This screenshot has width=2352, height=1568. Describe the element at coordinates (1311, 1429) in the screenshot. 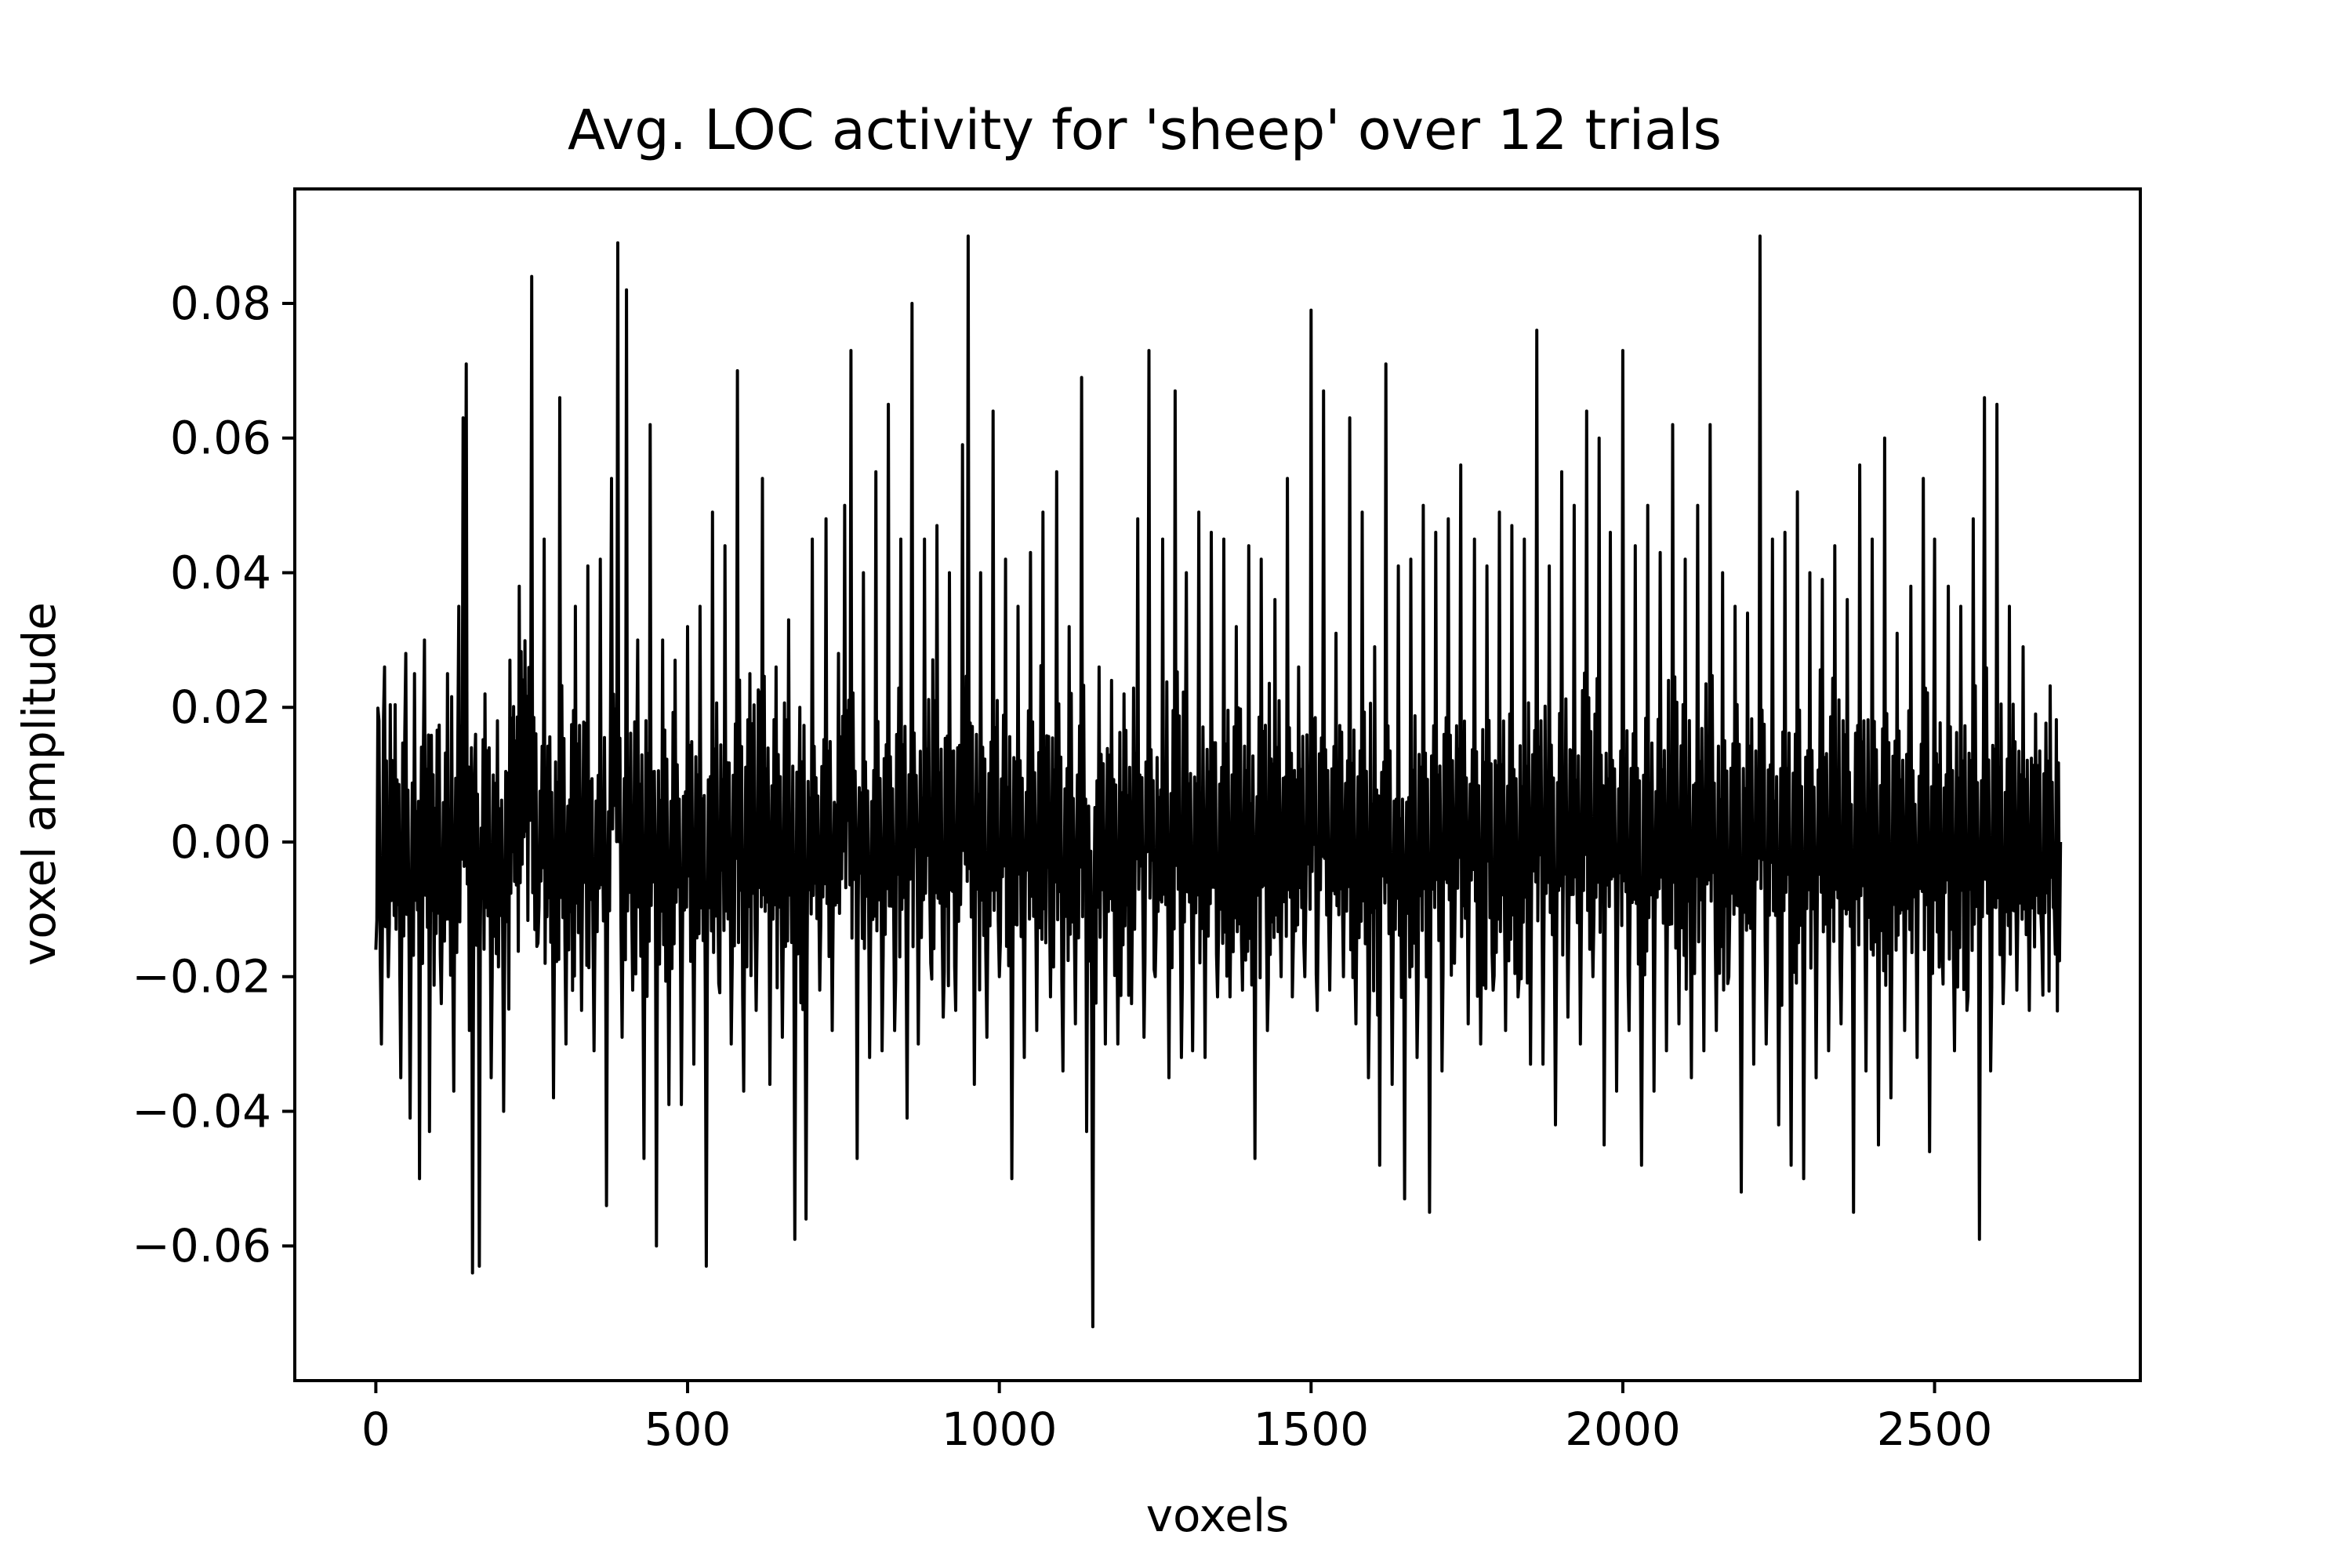

I see `x-tick-label: 1500` at that location.